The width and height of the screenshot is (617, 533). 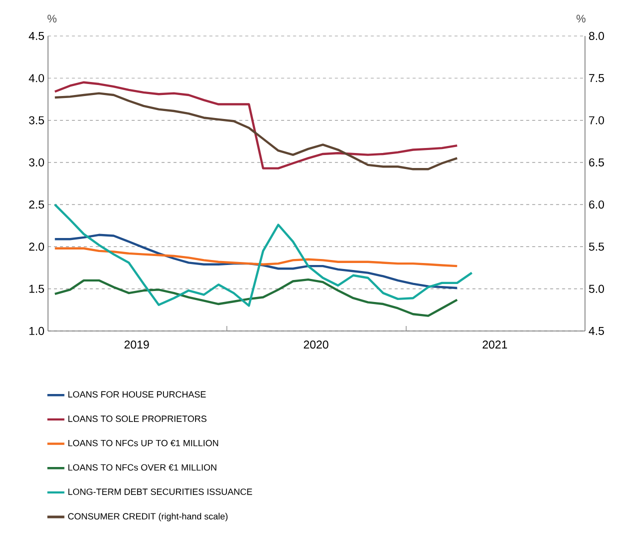 I want to click on y-tick-label: 3.0, so click(x=36, y=162).